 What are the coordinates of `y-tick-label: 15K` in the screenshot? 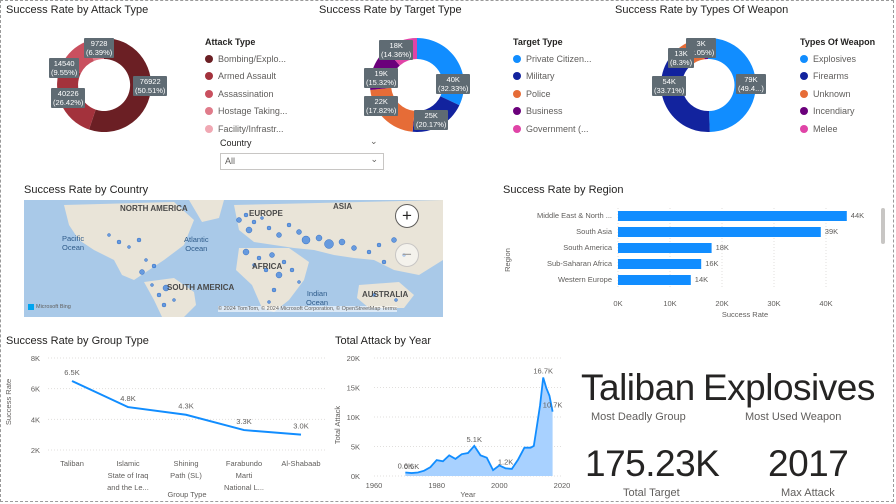 It's located at (353, 388).